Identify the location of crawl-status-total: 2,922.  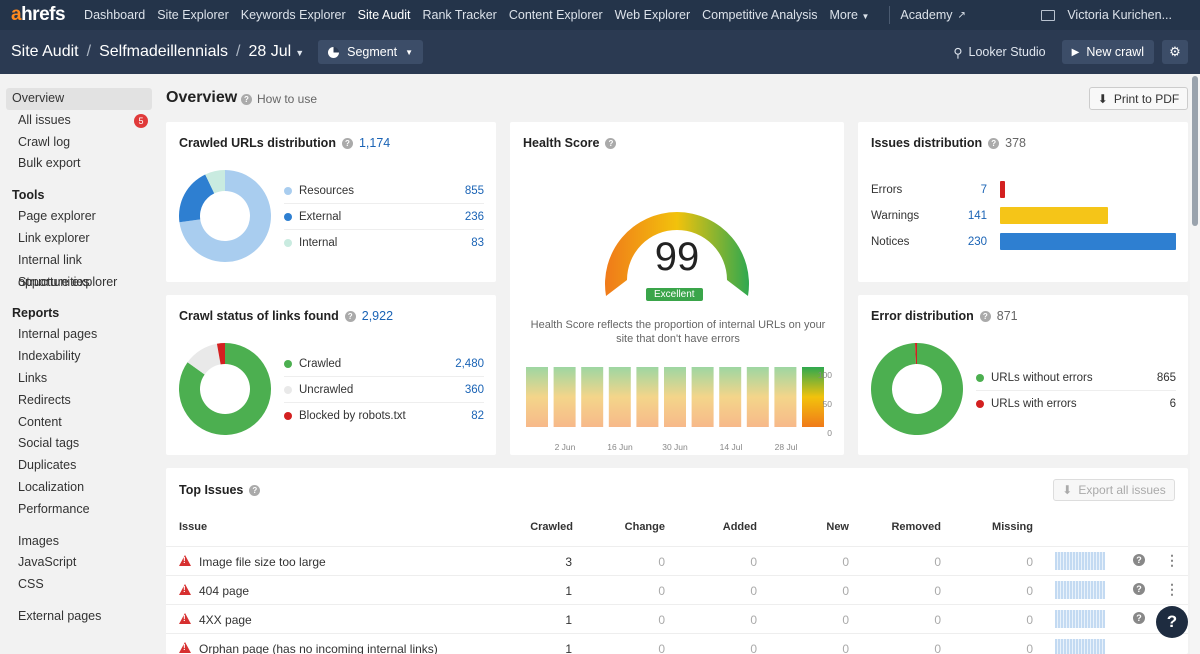
(377, 316).